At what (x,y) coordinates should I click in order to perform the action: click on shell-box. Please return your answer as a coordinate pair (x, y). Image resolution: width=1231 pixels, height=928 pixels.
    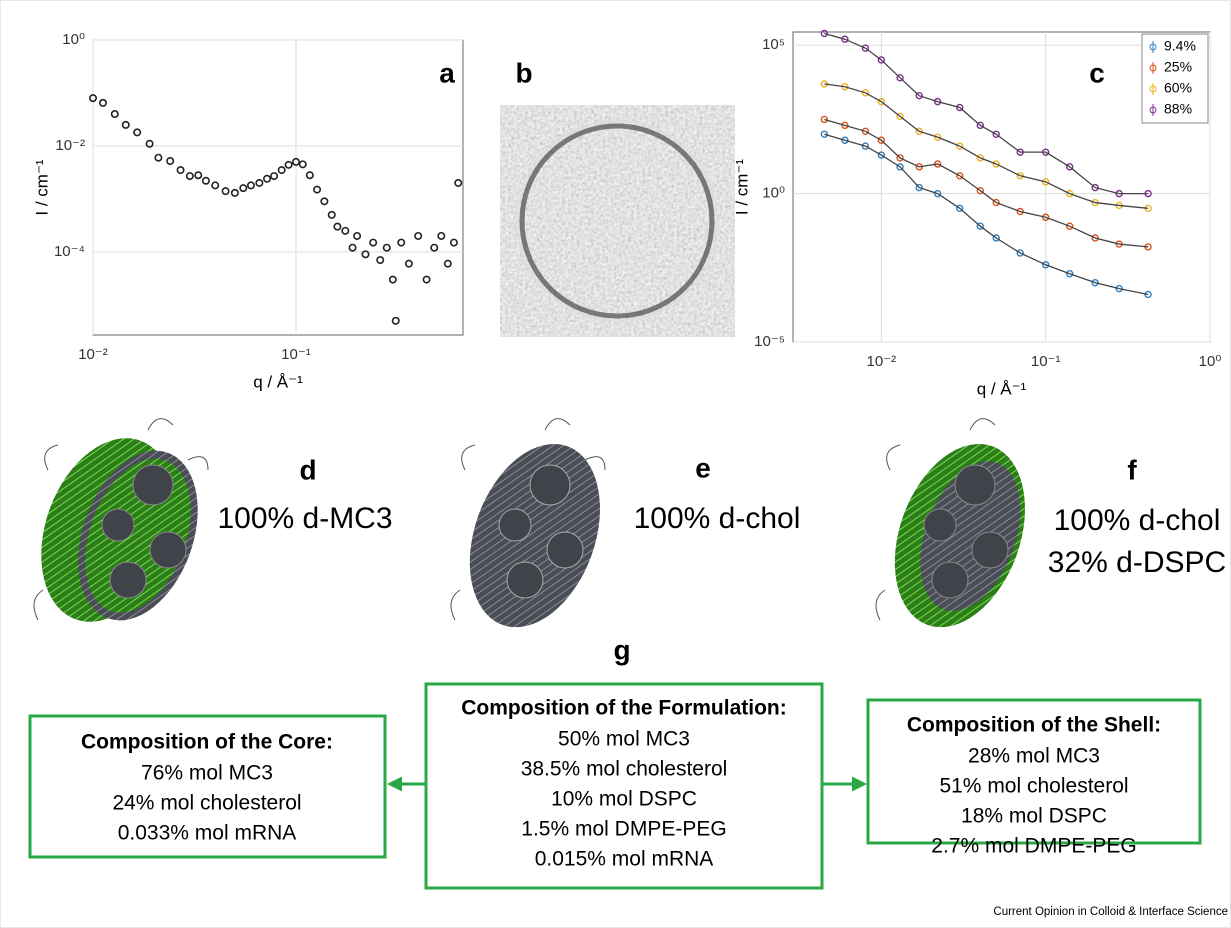
    Looking at the image, I should click on (1034, 771).